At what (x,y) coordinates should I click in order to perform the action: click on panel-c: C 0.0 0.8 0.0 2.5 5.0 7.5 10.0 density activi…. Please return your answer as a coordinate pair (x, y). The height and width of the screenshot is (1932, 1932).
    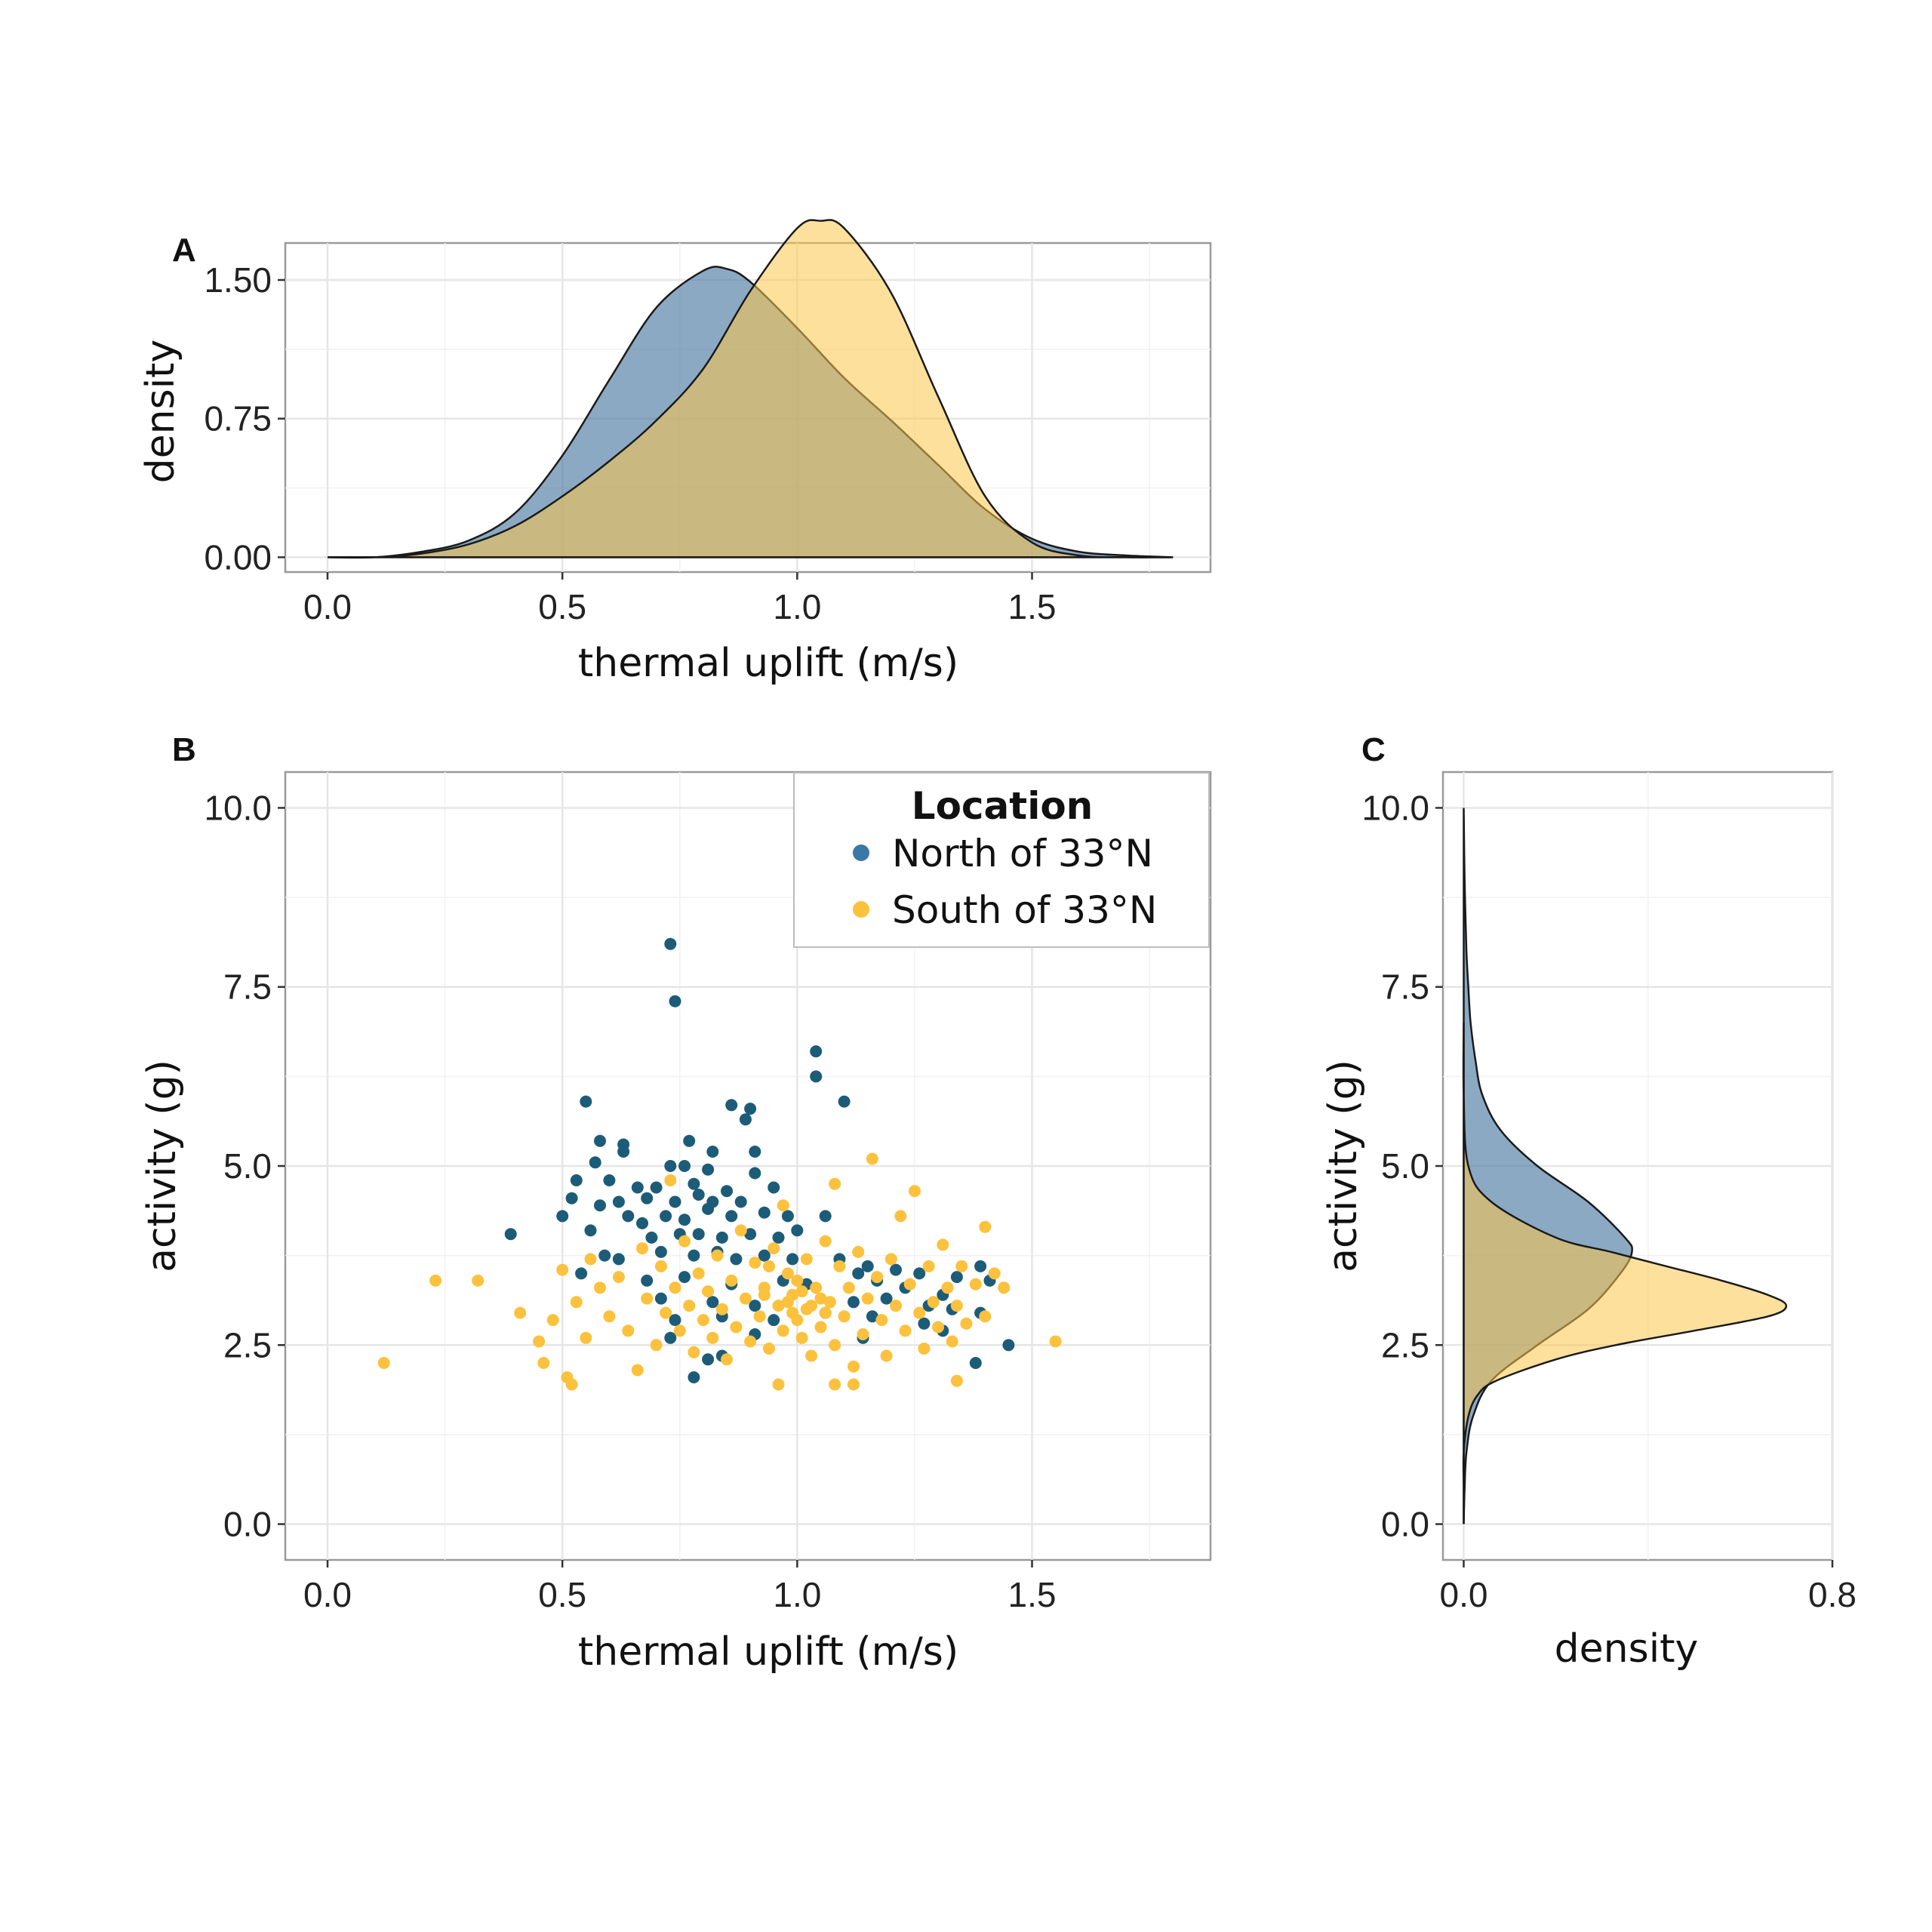
    Looking at the image, I should click on (1589, 1201).